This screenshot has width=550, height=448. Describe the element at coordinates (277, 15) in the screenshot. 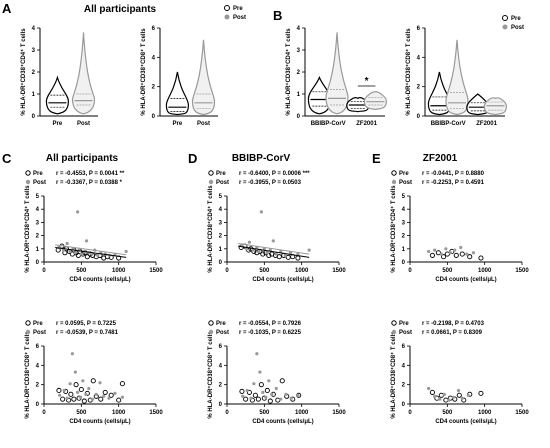

I see `panel-label-b: B` at that location.